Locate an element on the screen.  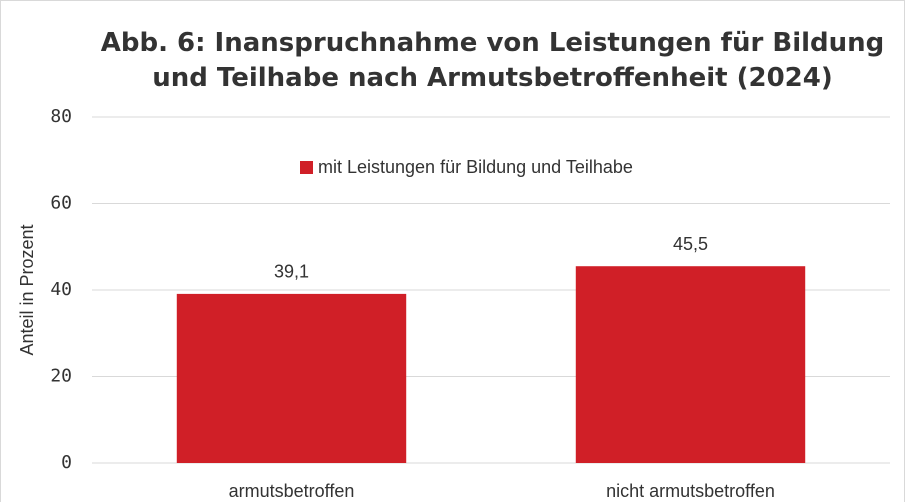
y-axis-label: Anteil in Prozent is located at coordinates (27, 289).